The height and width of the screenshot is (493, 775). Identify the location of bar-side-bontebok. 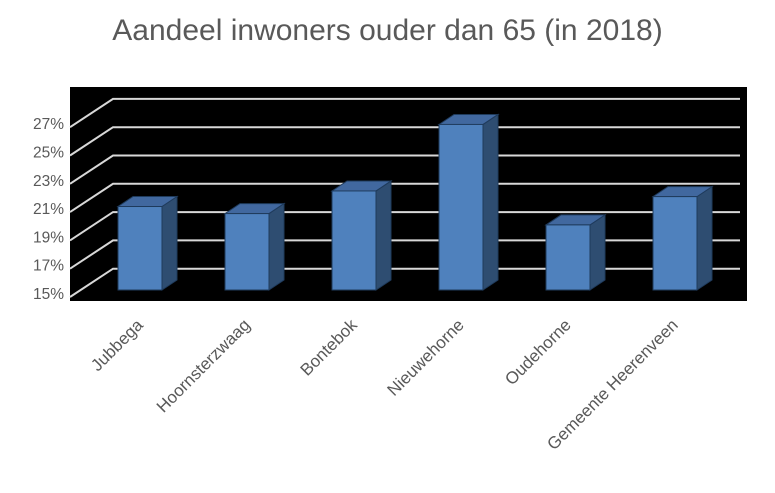
(383, 235).